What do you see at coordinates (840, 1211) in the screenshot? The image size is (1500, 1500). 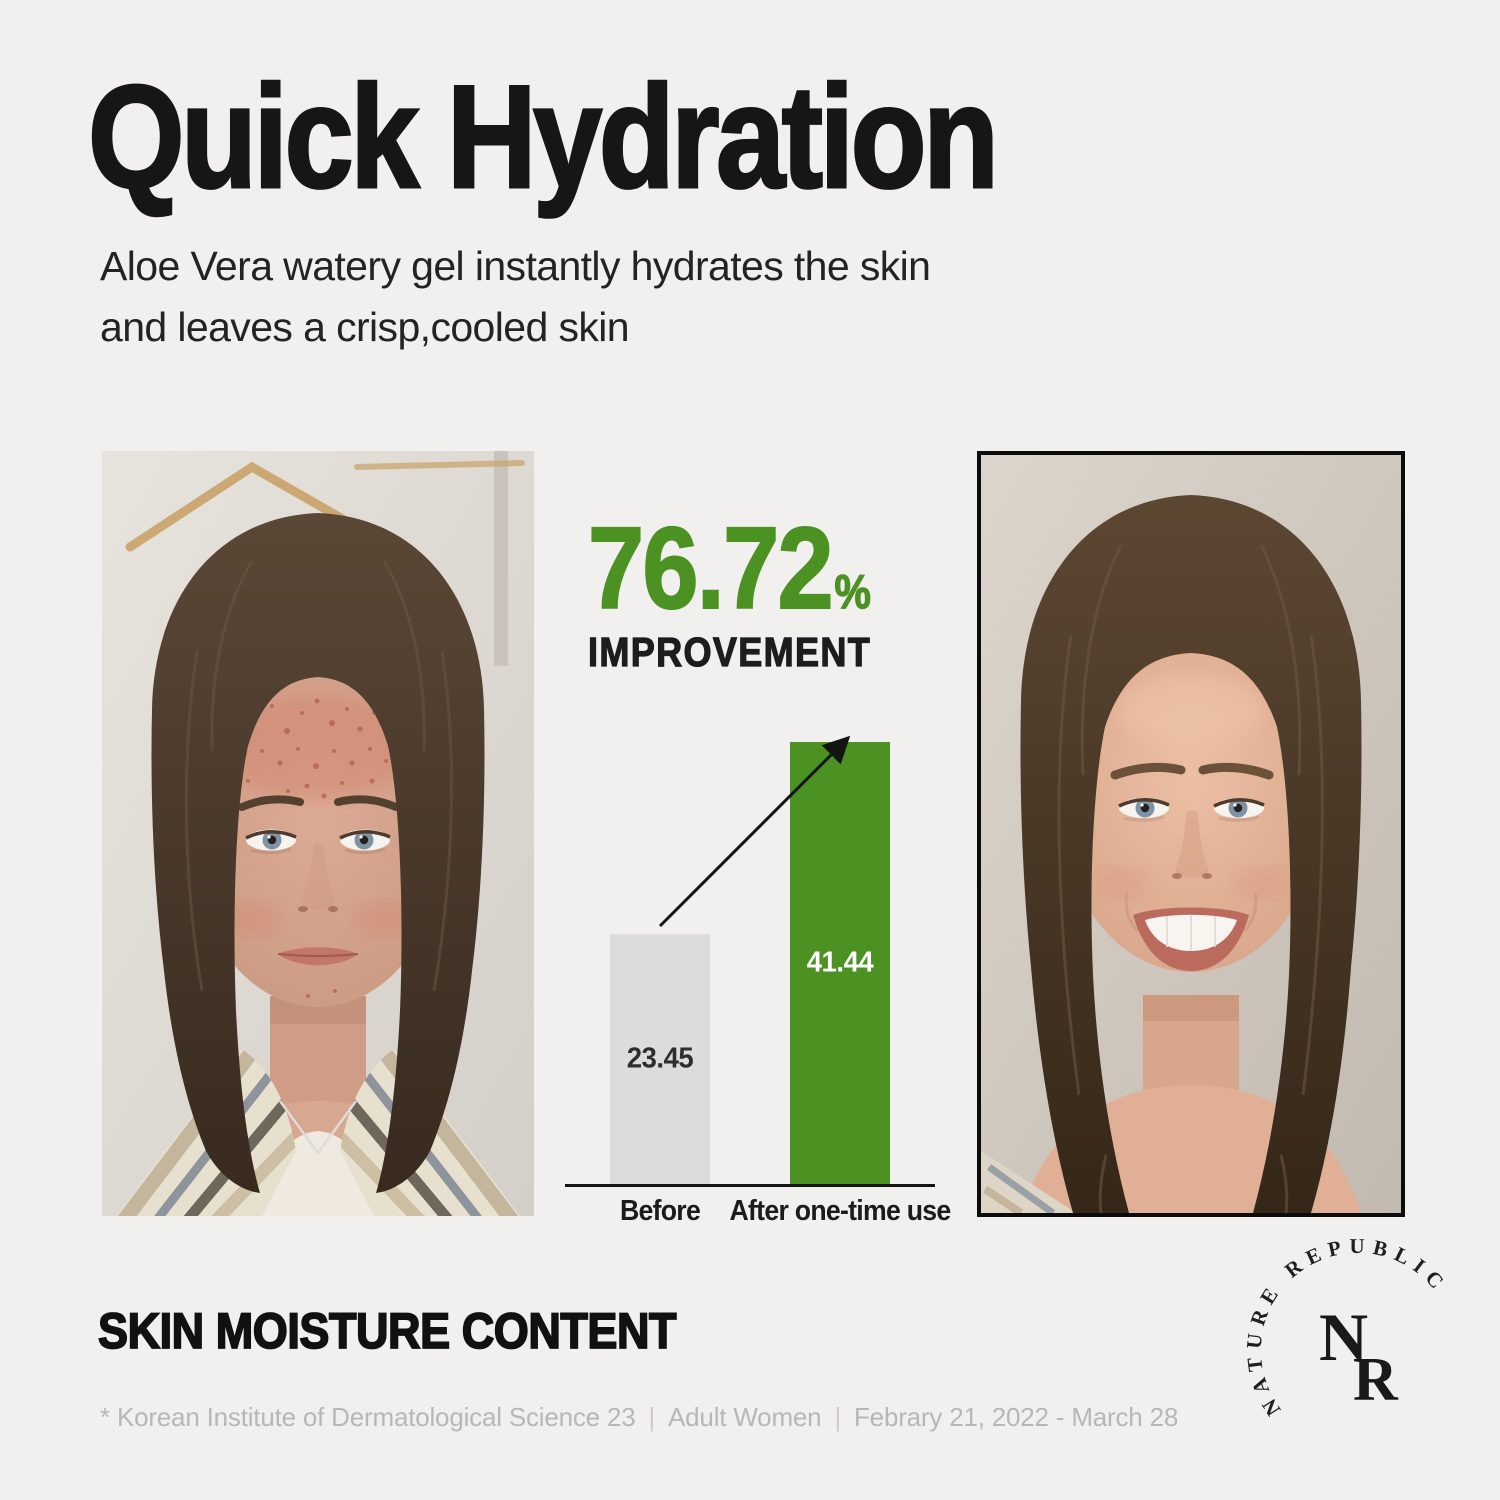 I see `category-label-after: After one-time use` at bounding box center [840, 1211].